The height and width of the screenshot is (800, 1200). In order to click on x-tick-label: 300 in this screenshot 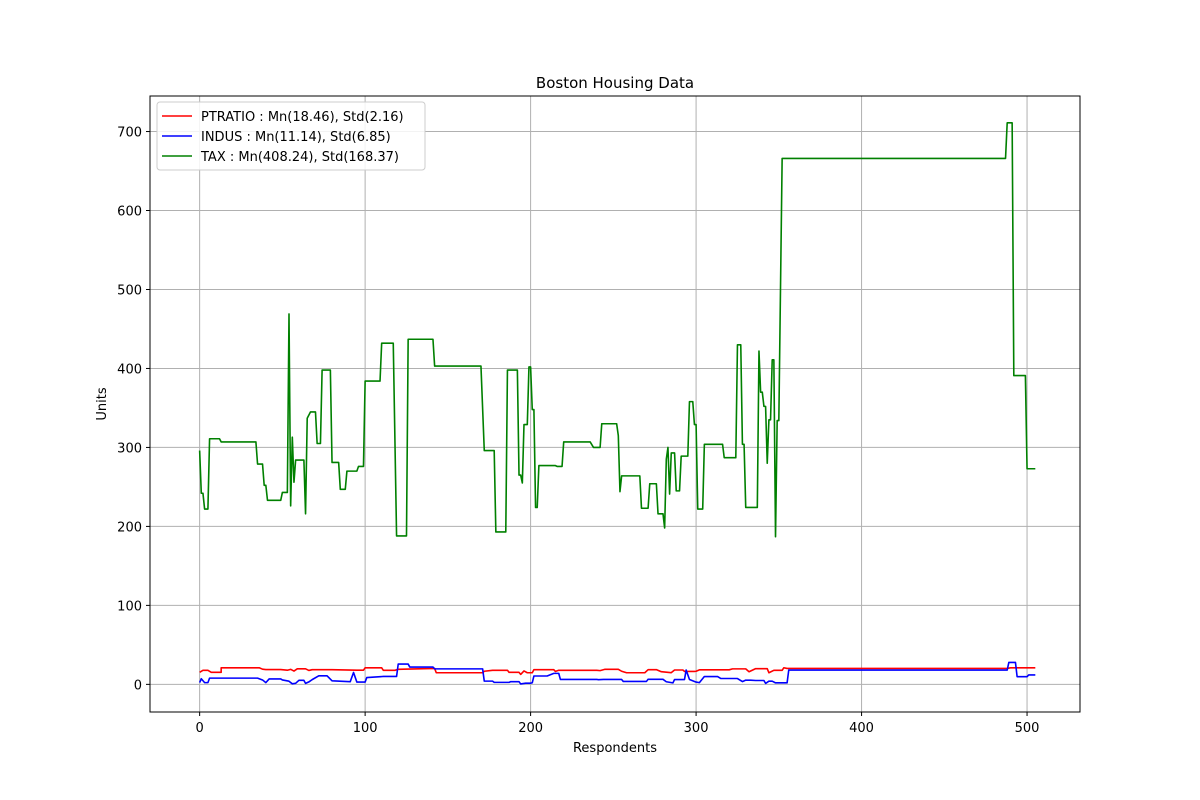, I will do `click(696, 728)`.